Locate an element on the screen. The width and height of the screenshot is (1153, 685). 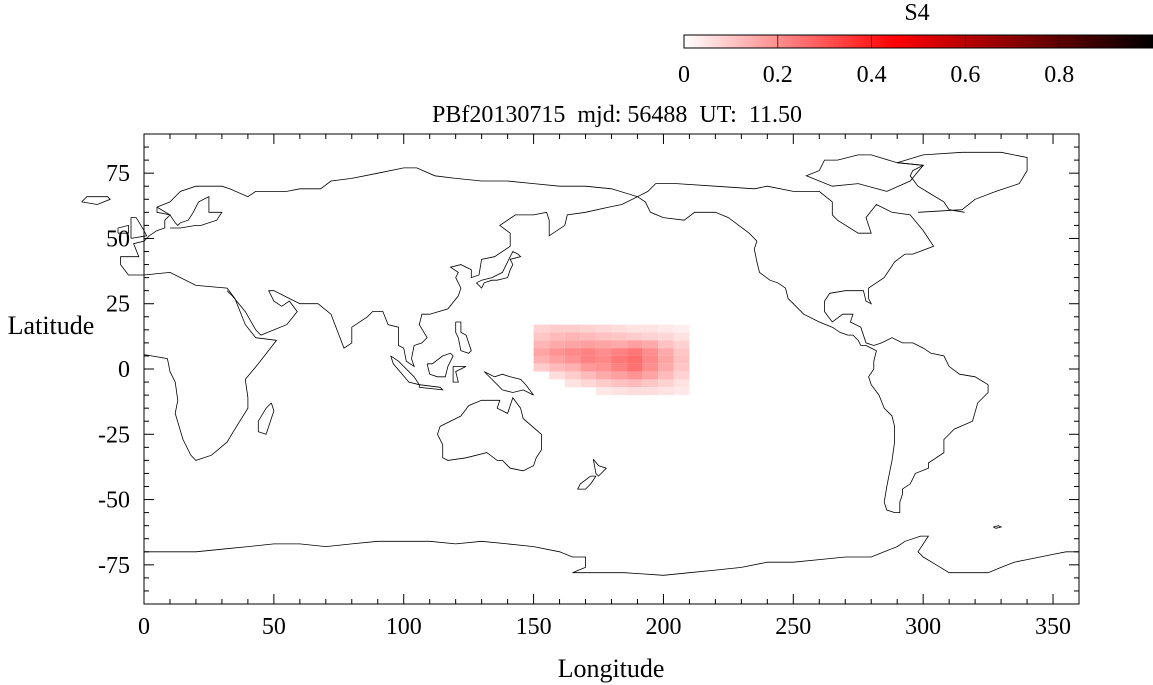
x-axis-label: Longitude is located at coordinates (611, 668).